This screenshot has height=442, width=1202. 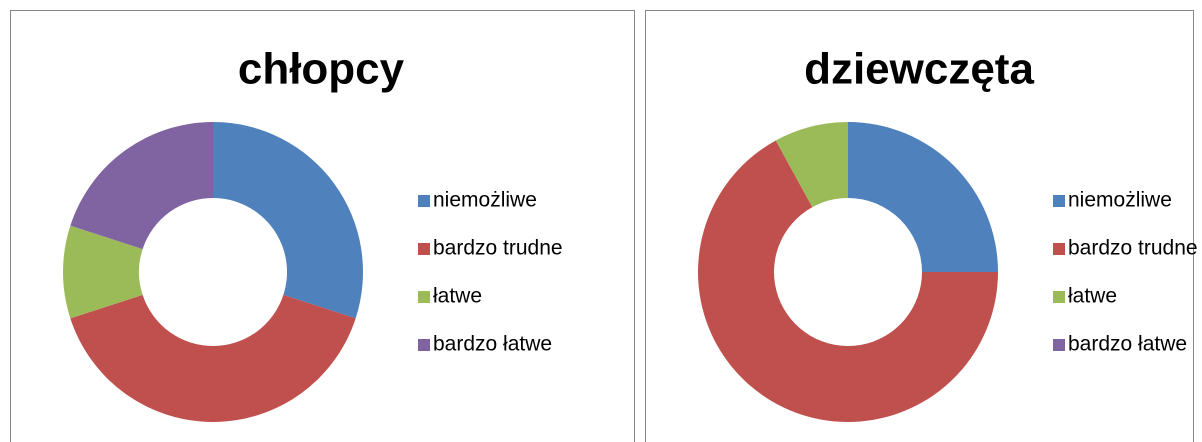 I want to click on chart-title: dziewczęta, so click(x=919, y=69).